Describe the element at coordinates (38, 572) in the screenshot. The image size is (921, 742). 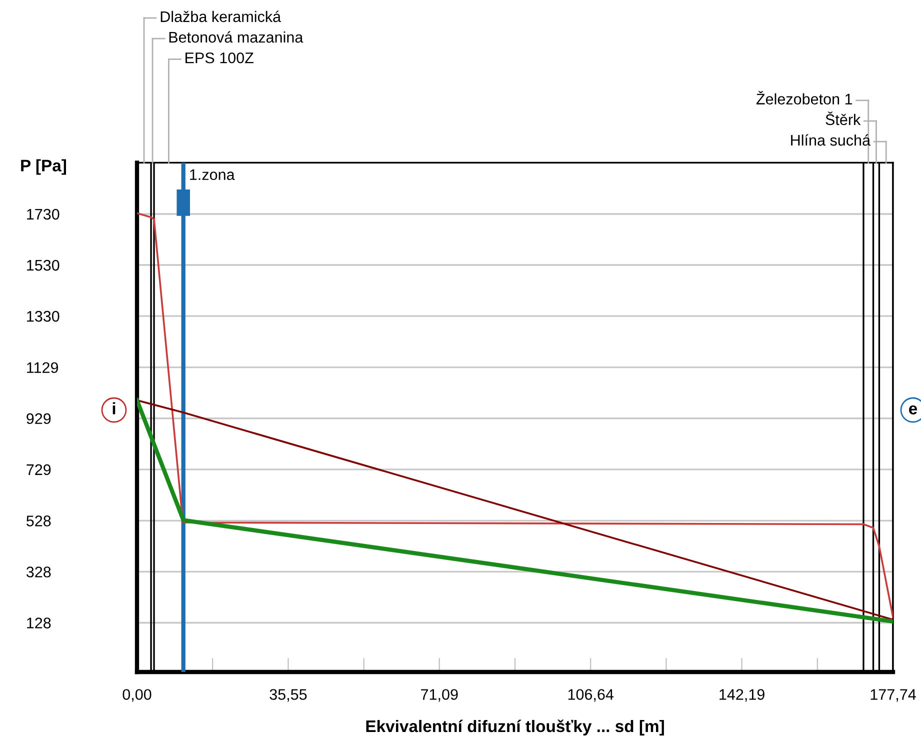
I see `y-tick-label: 328` at that location.